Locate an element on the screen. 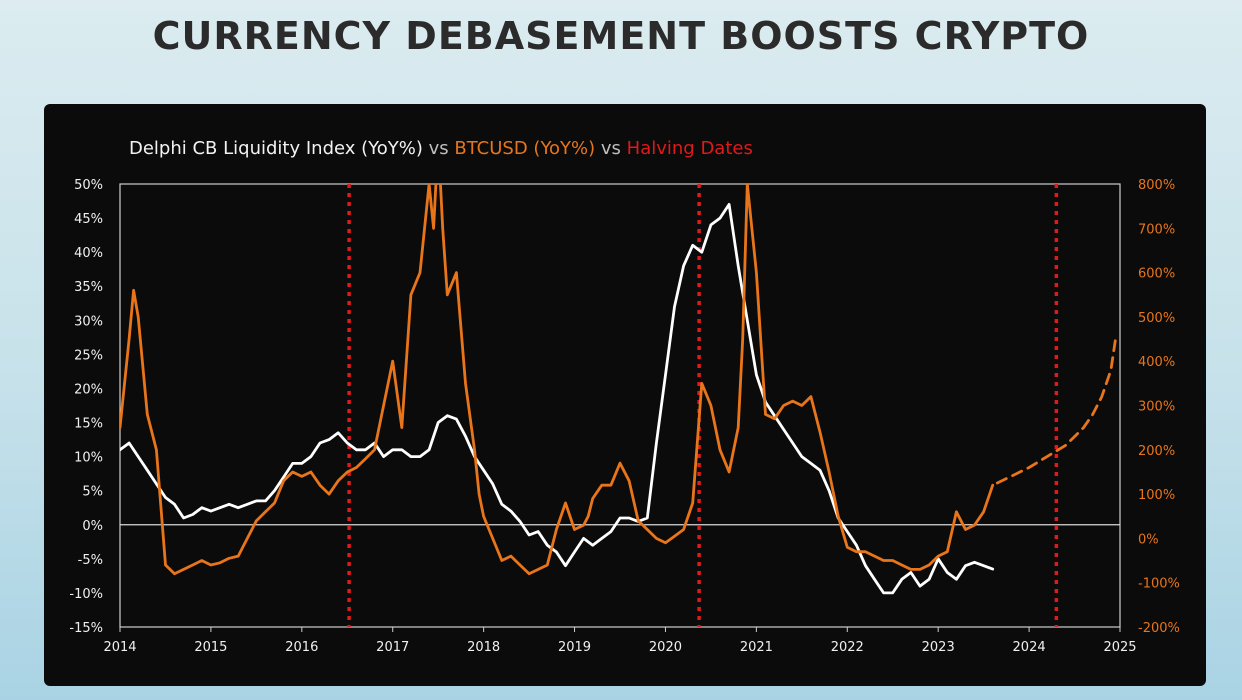 This screenshot has width=1242, height=700. y-right-tick-label: 500% is located at coordinates (1156, 318).